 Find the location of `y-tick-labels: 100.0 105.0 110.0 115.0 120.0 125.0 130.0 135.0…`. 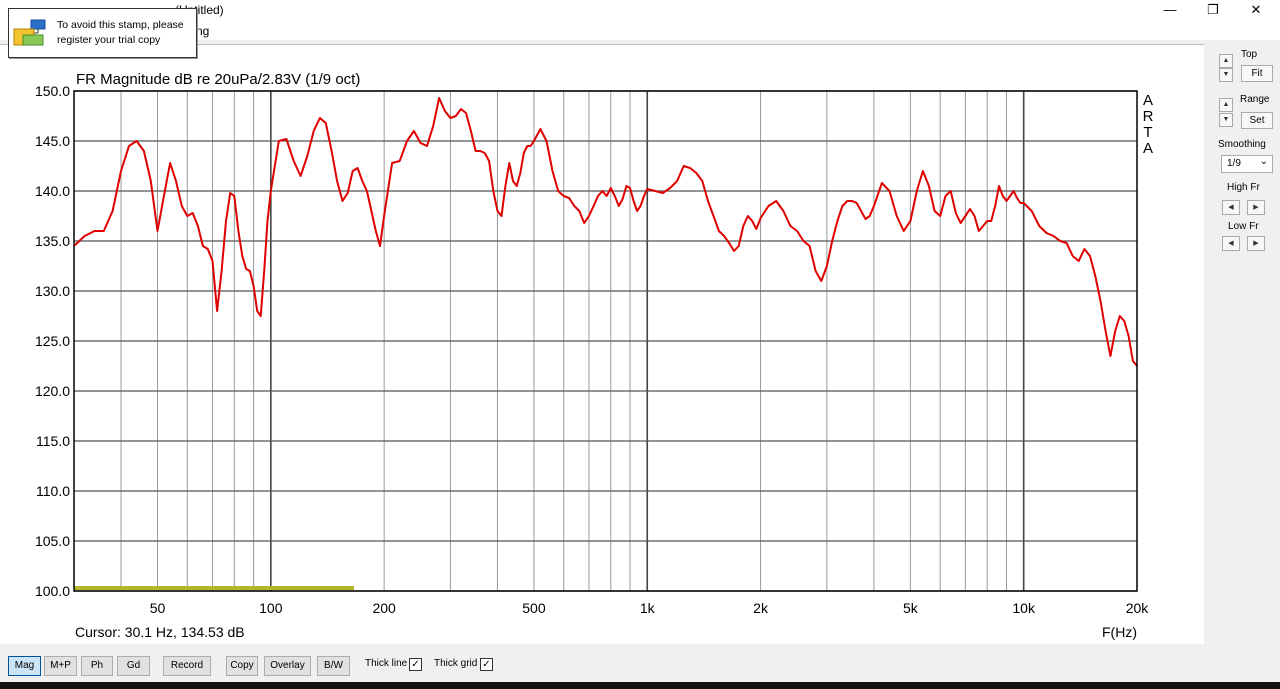

y-tick-labels: 100.0 105.0 110.0 115.0 120.0 125.0 130.0 135.0… is located at coordinates (52, 341).